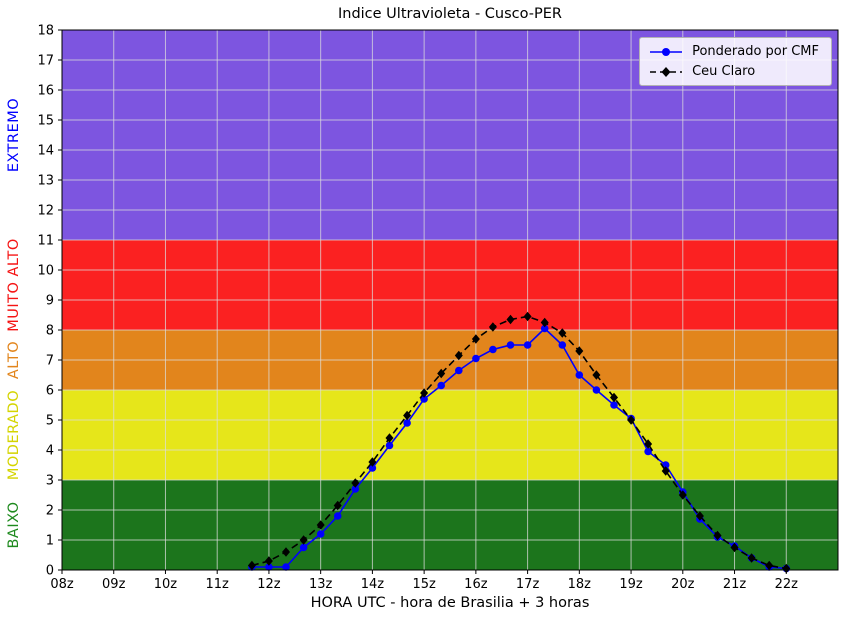  Describe the element at coordinates (50, 511) in the screenshot. I see `y-tick-label: 2` at that location.